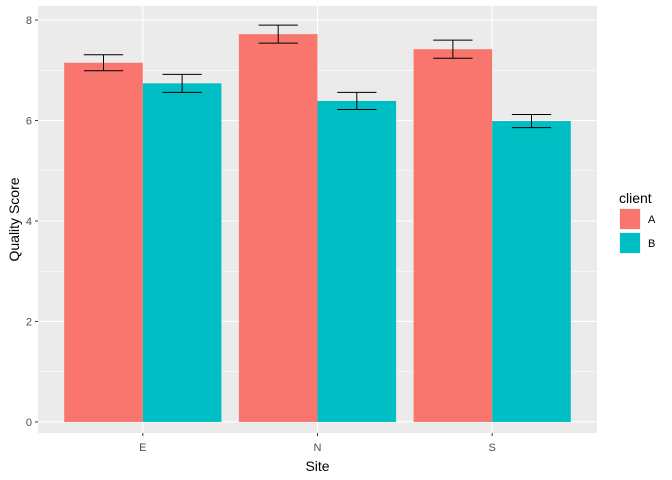  I want to click on bar-B-E, so click(182, 252).